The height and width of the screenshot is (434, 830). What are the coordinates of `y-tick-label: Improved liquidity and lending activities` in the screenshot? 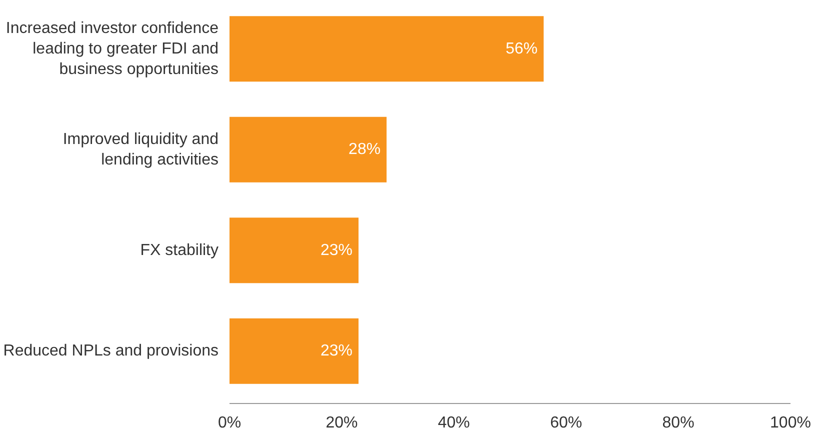 It's located at (140, 149).